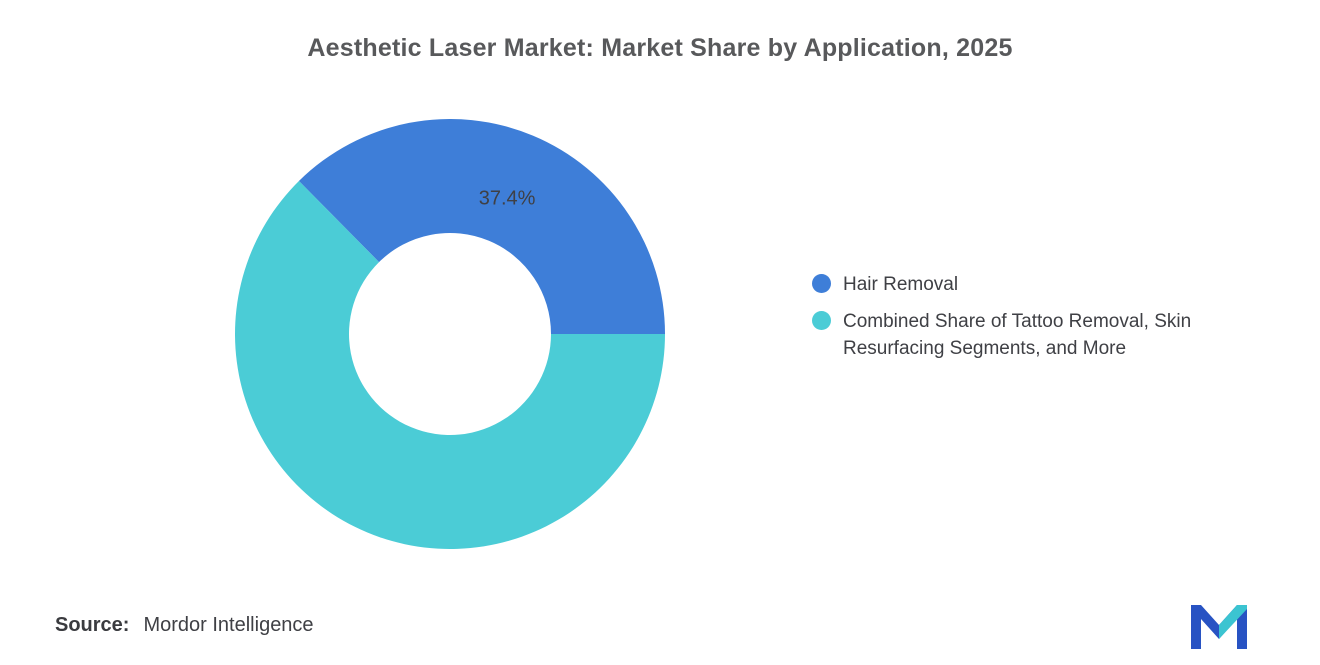  What do you see at coordinates (507, 198) in the screenshot?
I see `donut-data-label-0: 37.4%` at bounding box center [507, 198].